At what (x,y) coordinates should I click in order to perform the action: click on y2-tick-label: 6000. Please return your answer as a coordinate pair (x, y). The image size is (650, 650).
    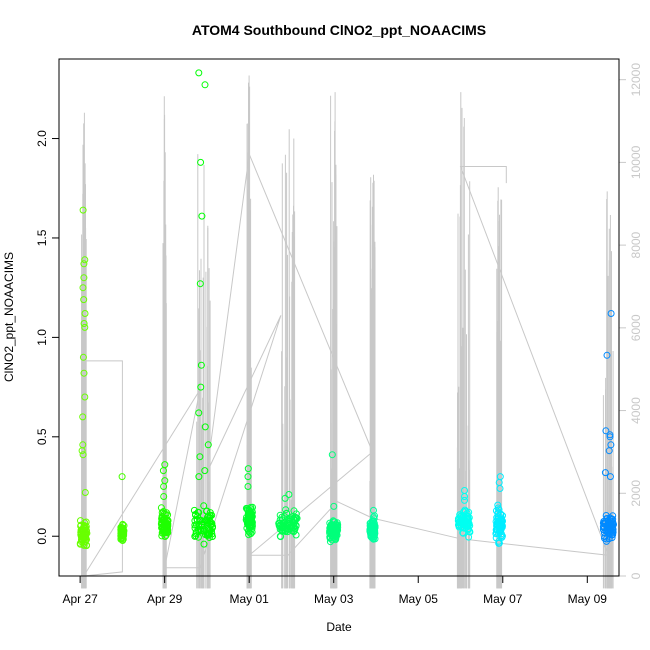
    Looking at the image, I should click on (636, 327).